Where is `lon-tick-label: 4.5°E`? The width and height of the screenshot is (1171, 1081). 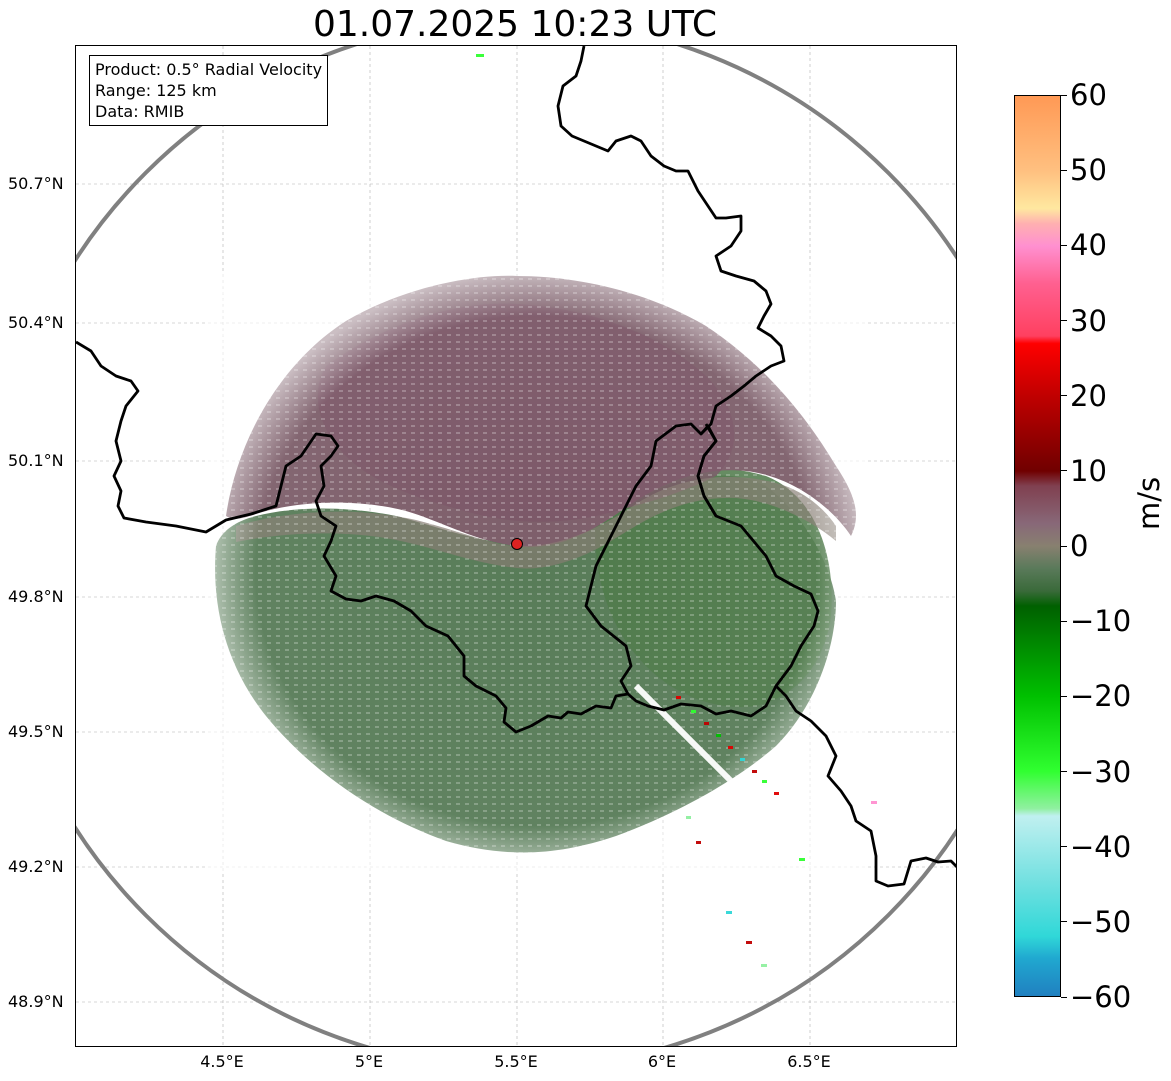 lon-tick-label: 4.5°E is located at coordinates (222, 1061).